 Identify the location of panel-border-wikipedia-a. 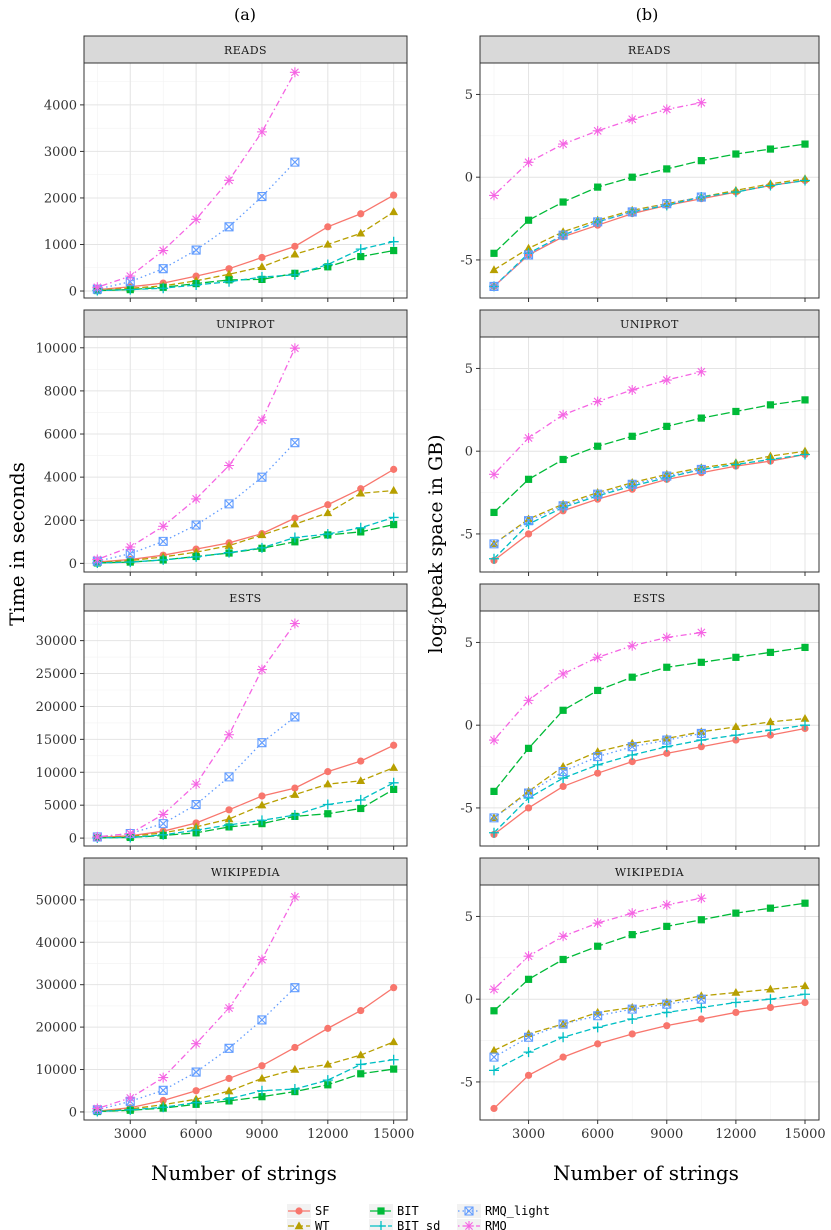
(245, 1002).